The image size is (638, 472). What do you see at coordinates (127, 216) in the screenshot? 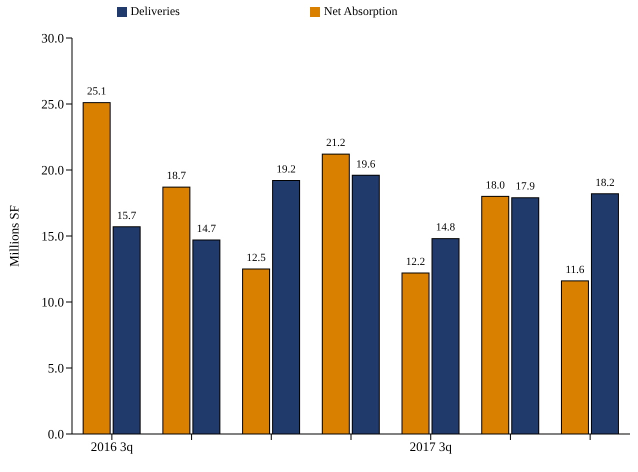
I see `data-label: 15.7` at bounding box center [127, 216].